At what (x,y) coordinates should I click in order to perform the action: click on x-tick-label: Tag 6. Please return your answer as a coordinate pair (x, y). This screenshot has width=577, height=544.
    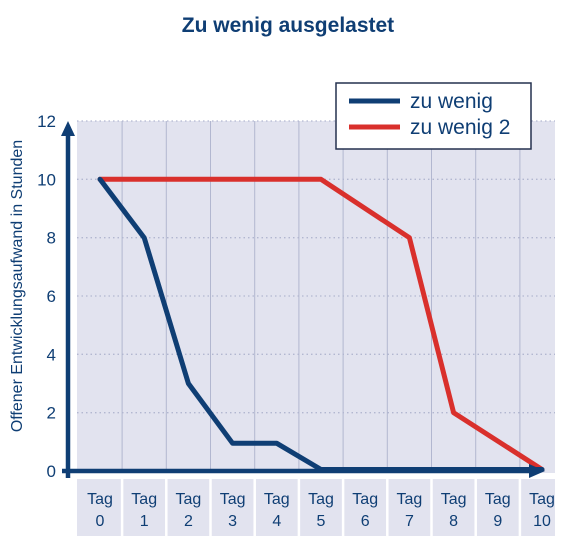
    Looking at the image, I should click on (365, 510).